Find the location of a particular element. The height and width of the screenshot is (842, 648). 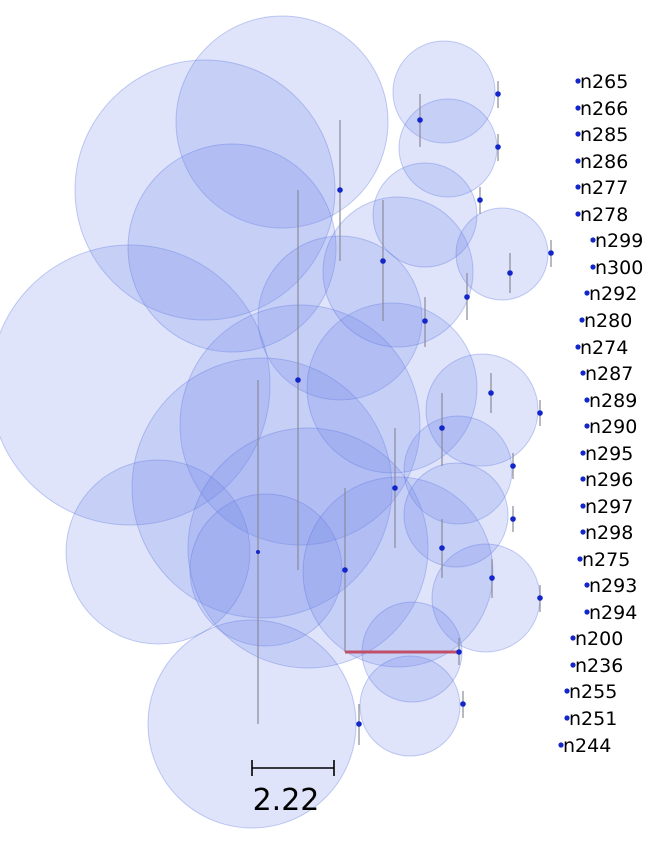

leaf-label-n266: n266 is located at coordinates (604, 109).